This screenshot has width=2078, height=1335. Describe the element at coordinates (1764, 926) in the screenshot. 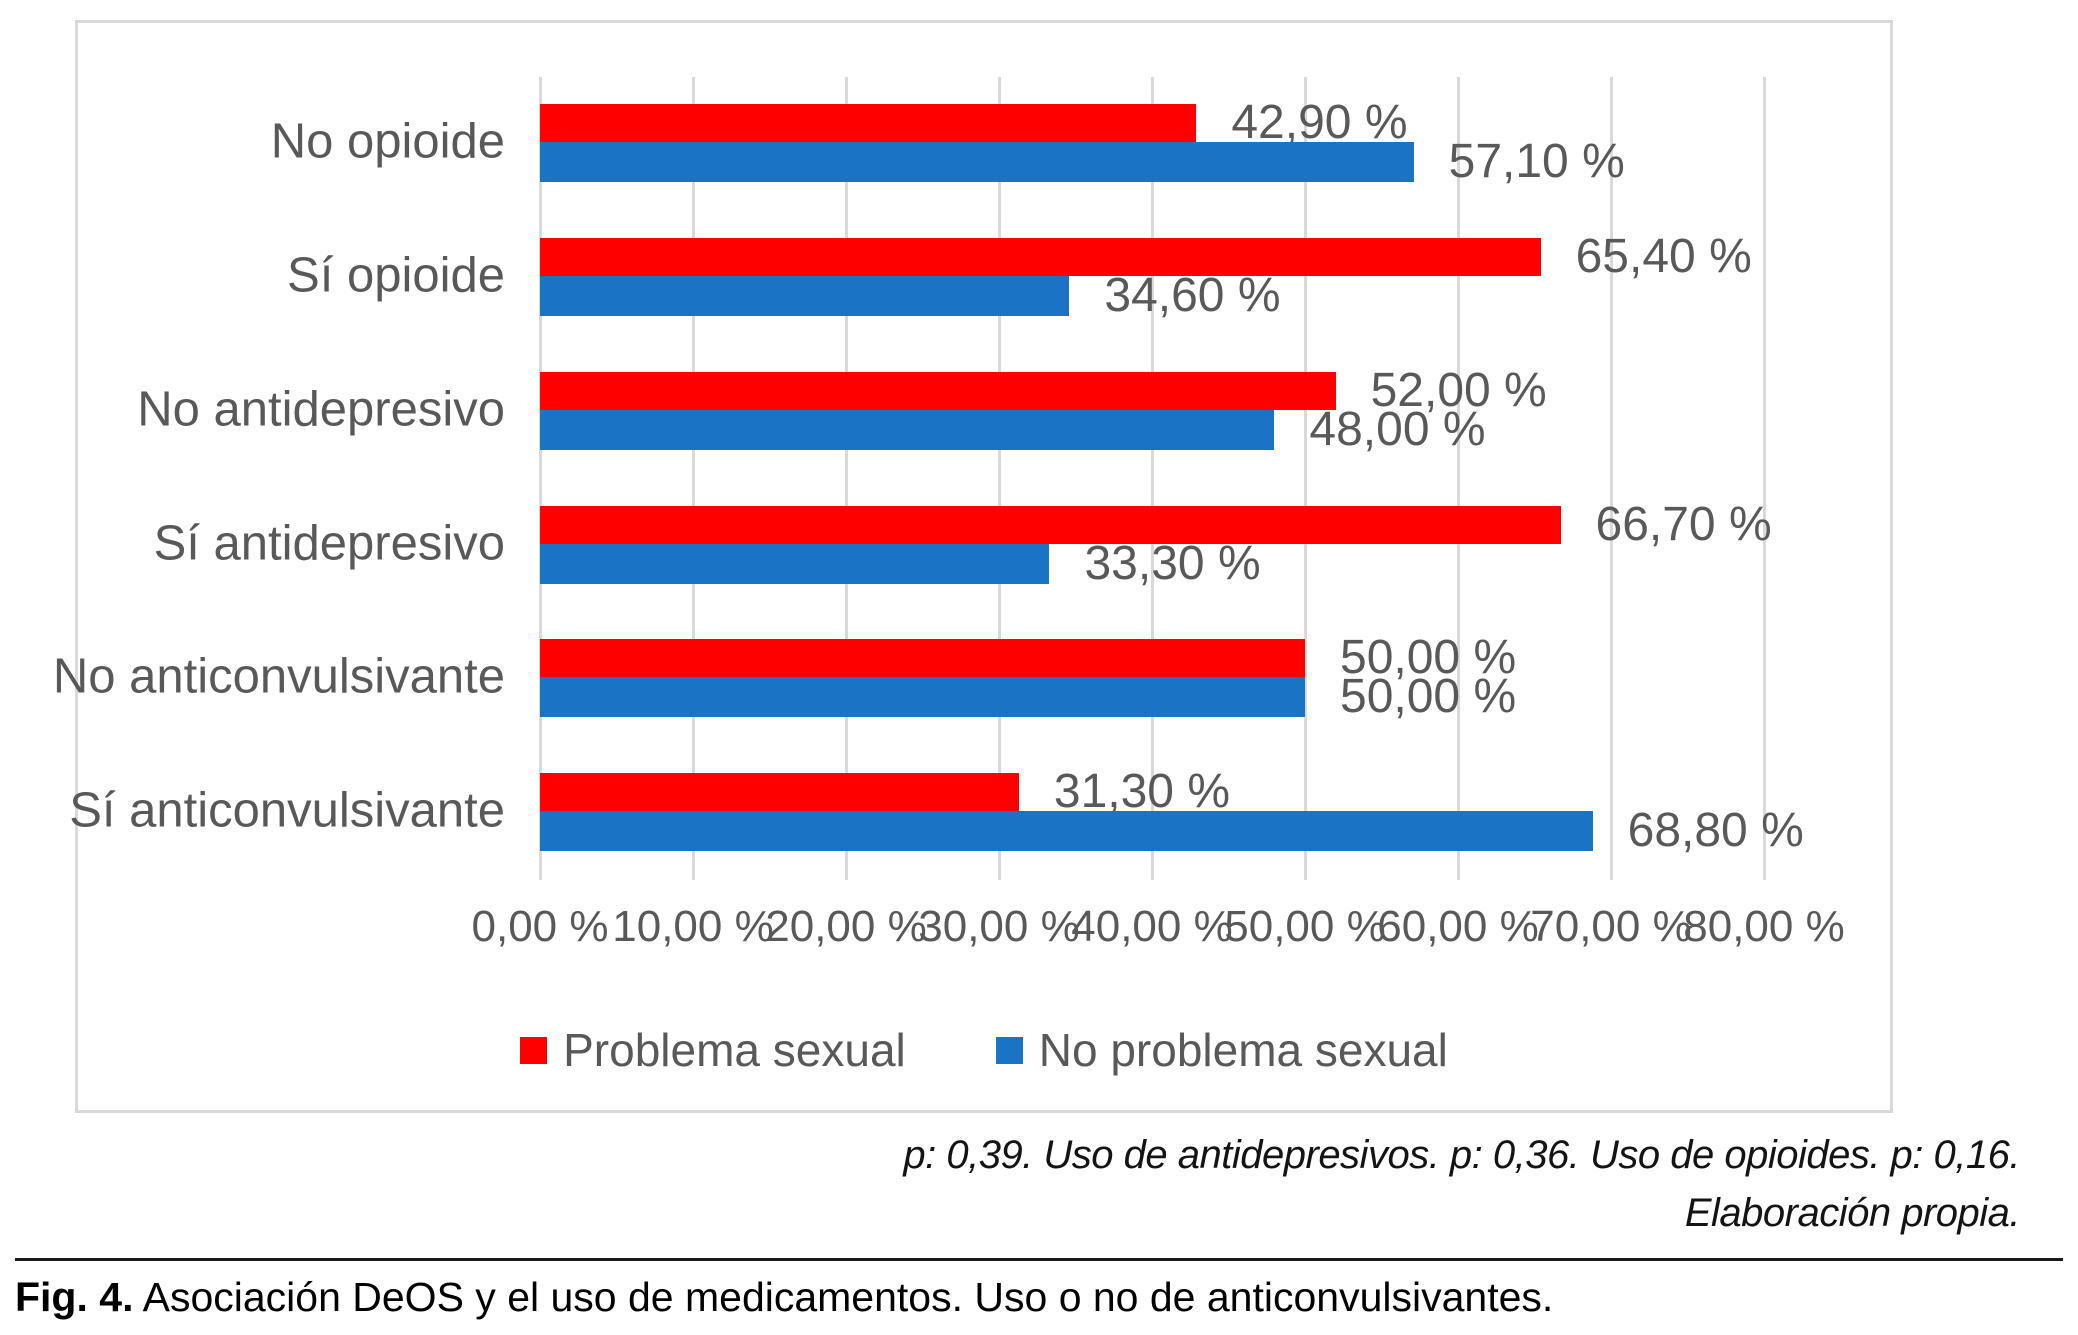

I see `x-tick-label: 80,00 %` at that location.